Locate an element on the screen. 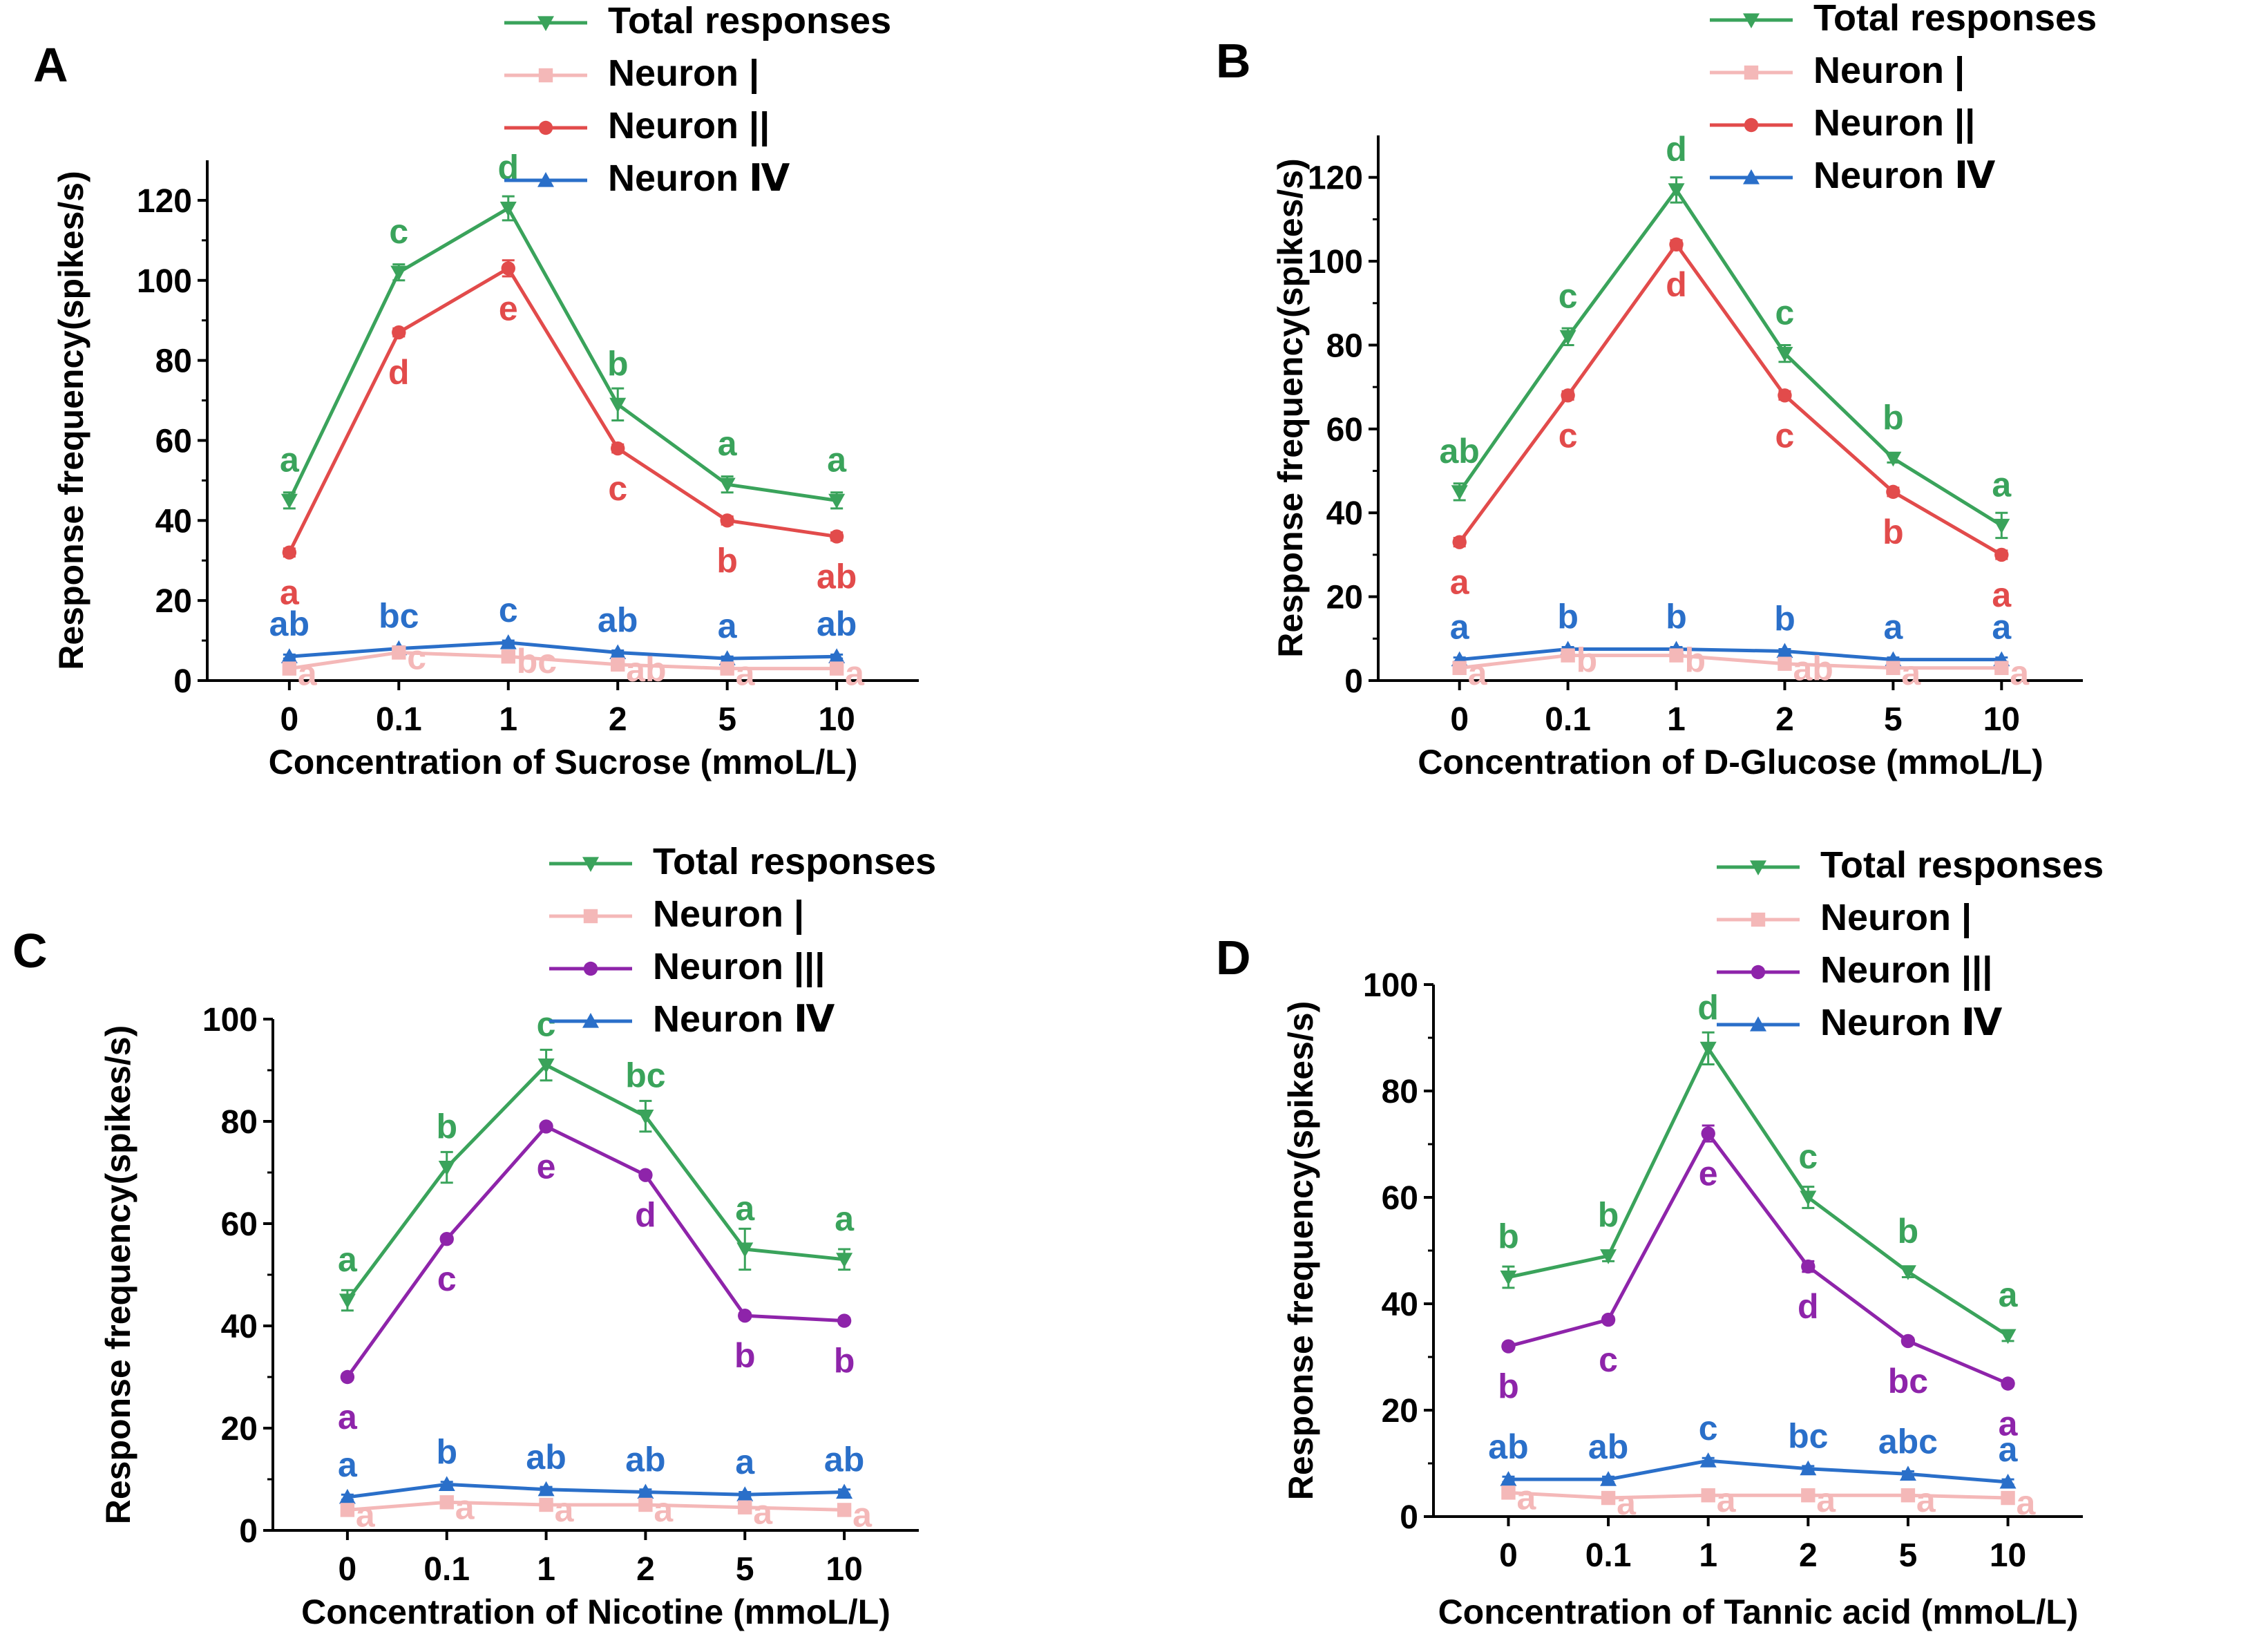 This screenshot has width=2268, height=1652. significance-letter: d is located at coordinates (1808, 1306).